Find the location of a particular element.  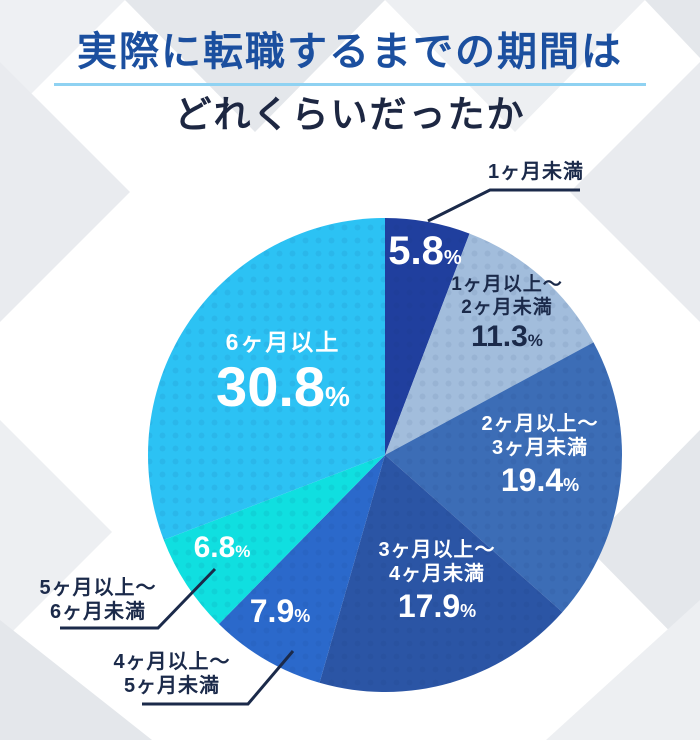

callout-label-under-1-month: 1ヶ月未満 is located at coordinates (536, 172).